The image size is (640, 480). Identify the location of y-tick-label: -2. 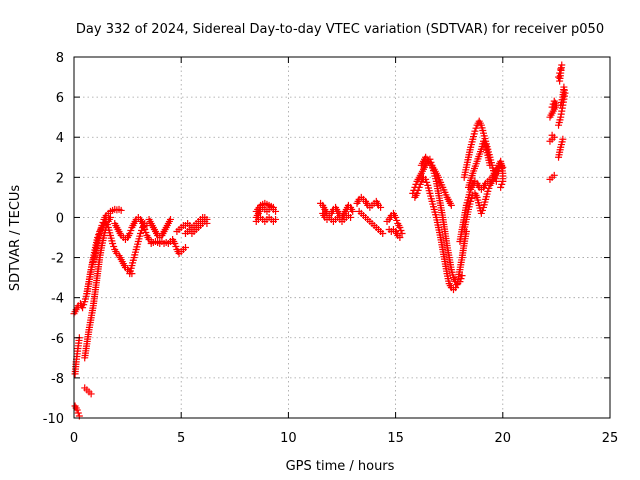
(57, 259).